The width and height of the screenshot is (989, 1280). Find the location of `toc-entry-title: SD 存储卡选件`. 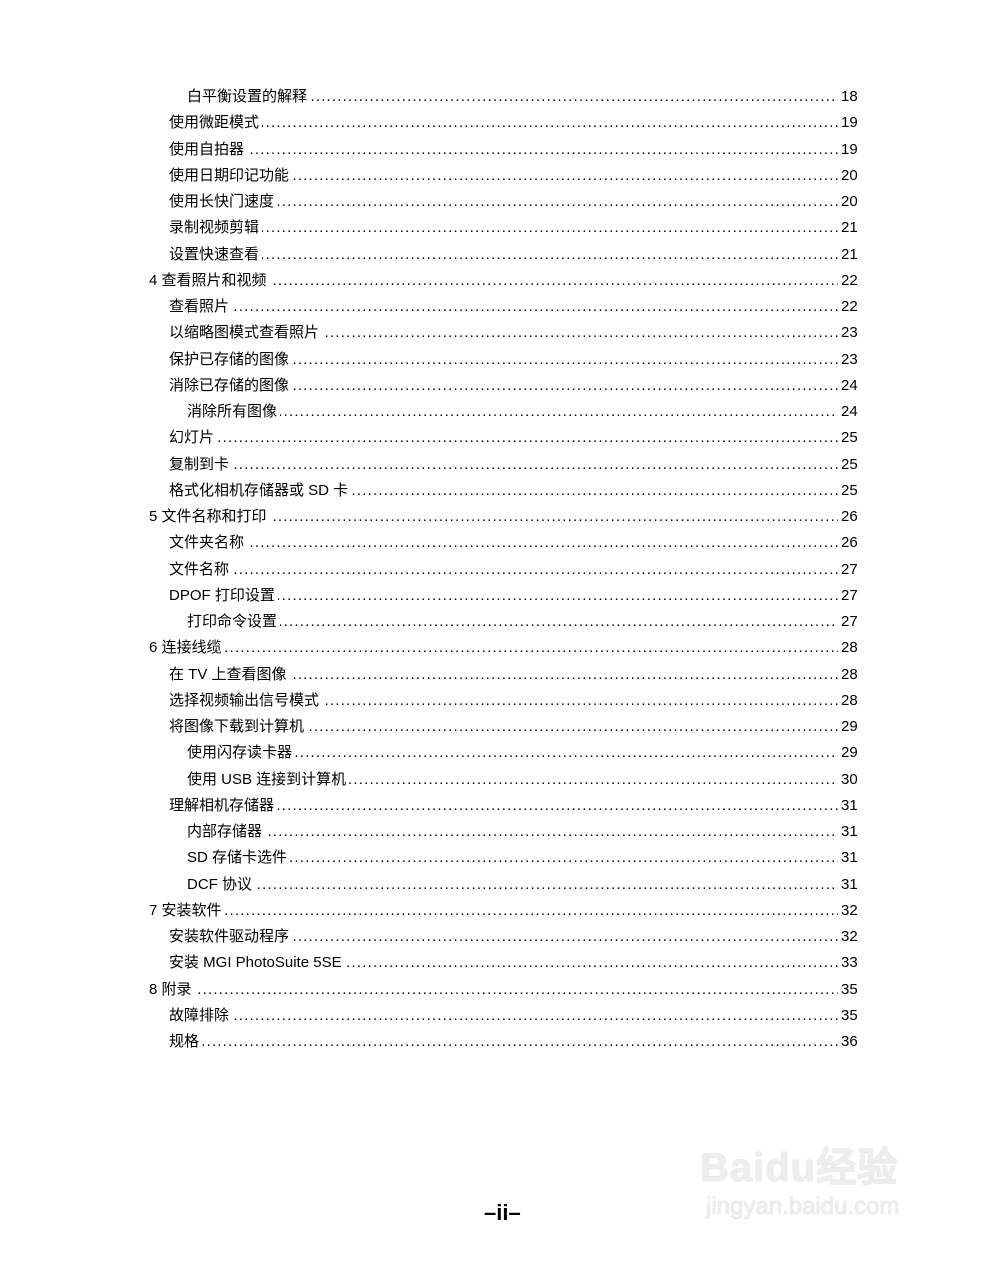

toc-entry-title: SD 存储卡选件 is located at coordinates (239, 858).